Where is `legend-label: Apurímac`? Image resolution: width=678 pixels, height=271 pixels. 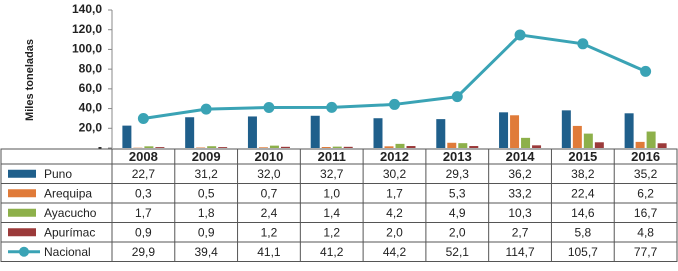 legend-label: Apurímac is located at coordinates (69, 232).